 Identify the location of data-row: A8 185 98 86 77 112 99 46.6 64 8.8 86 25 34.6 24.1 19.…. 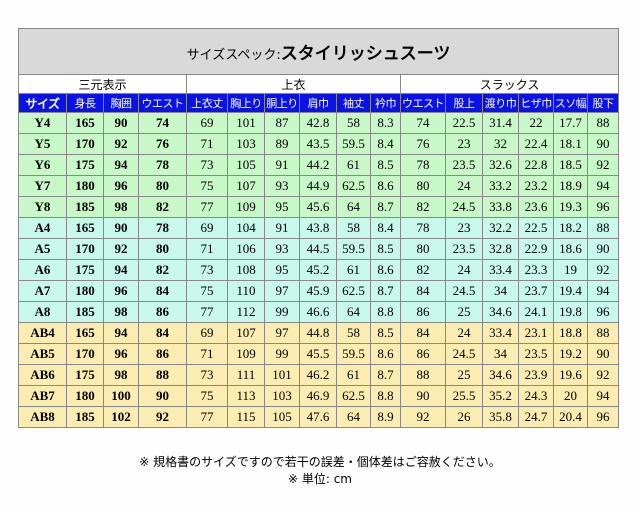
(319, 312).